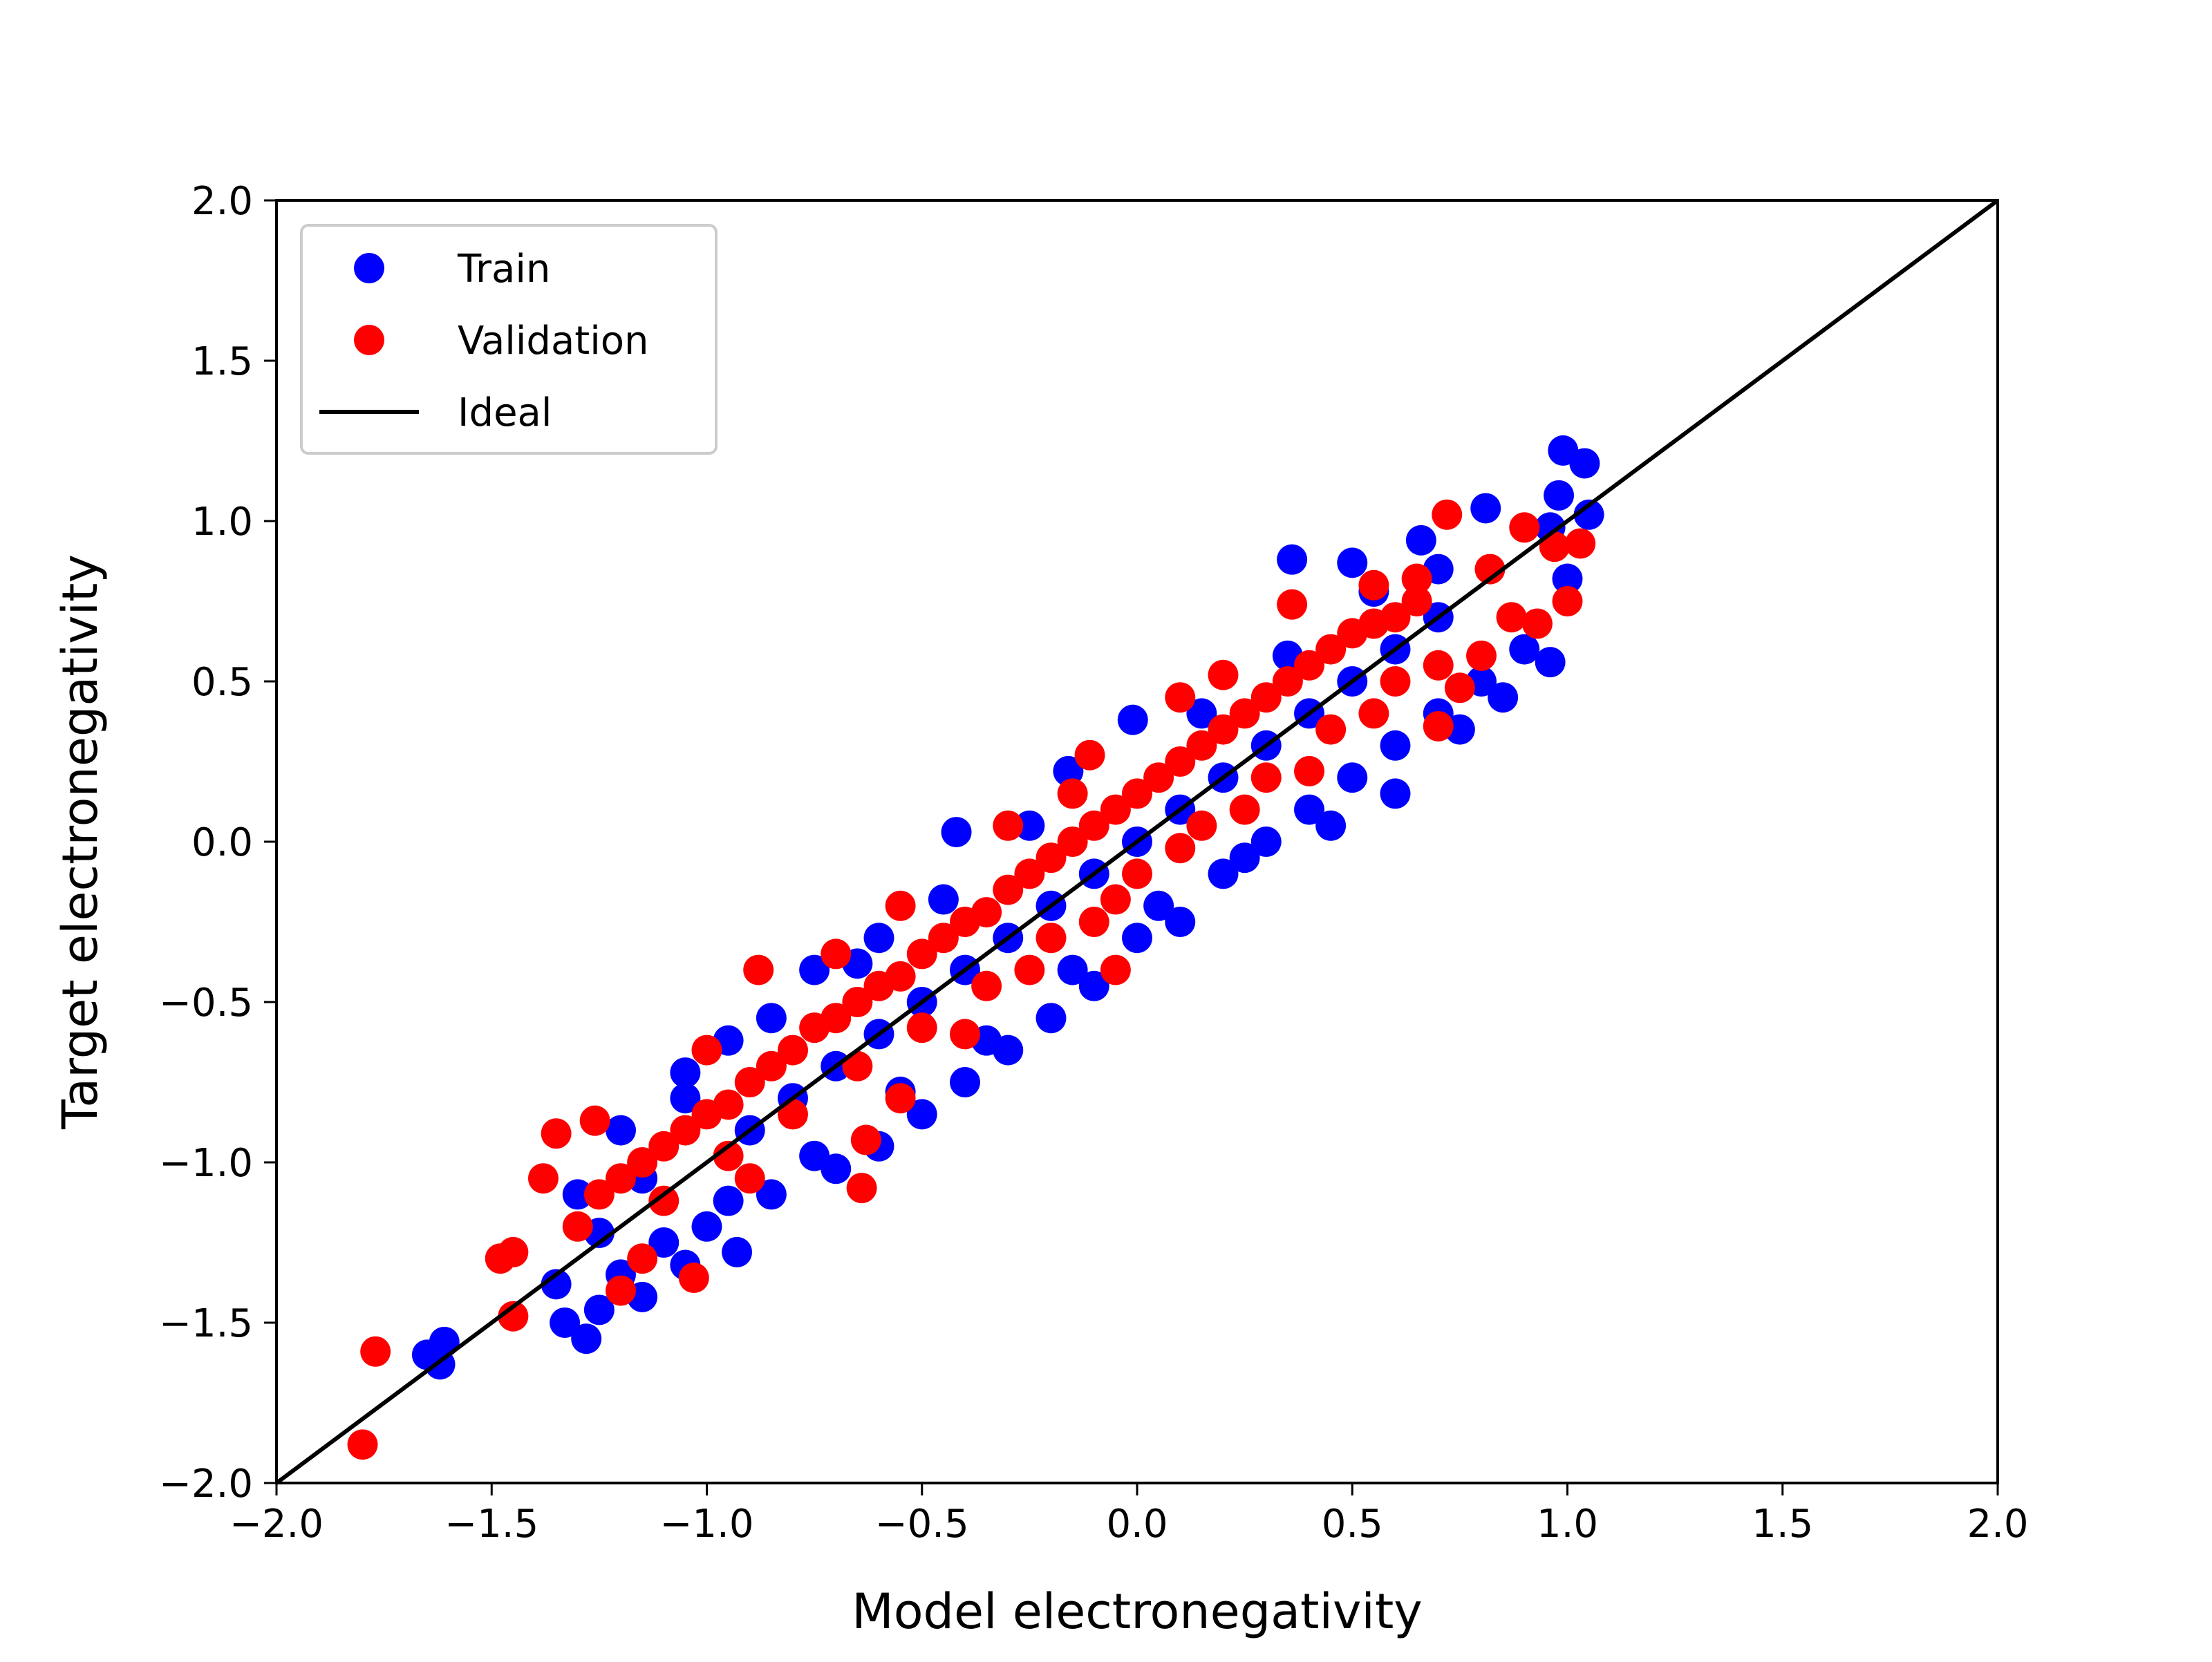 Image resolution: width=2212 pixels, height=1662 pixels. Describe the element at coordinates (1783, 1524) in the screenshot. I see `x-tick-label: 1.5` at that location.